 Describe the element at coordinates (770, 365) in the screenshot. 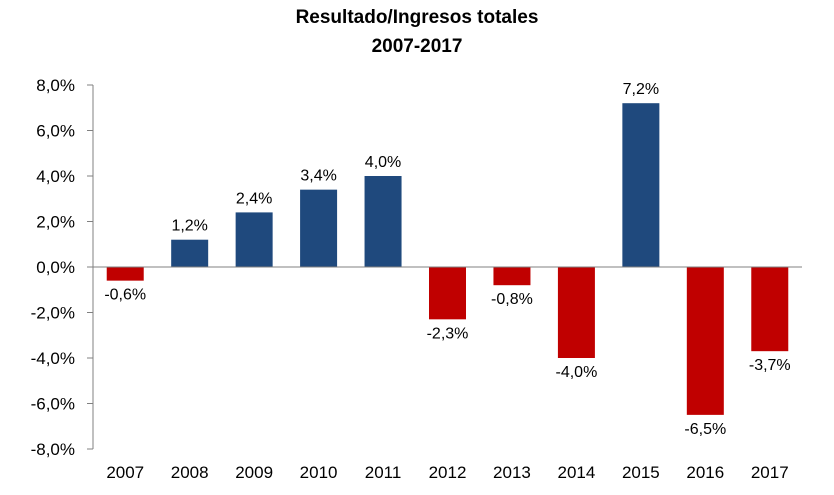

I see `data-label: -3,7%` at that location.